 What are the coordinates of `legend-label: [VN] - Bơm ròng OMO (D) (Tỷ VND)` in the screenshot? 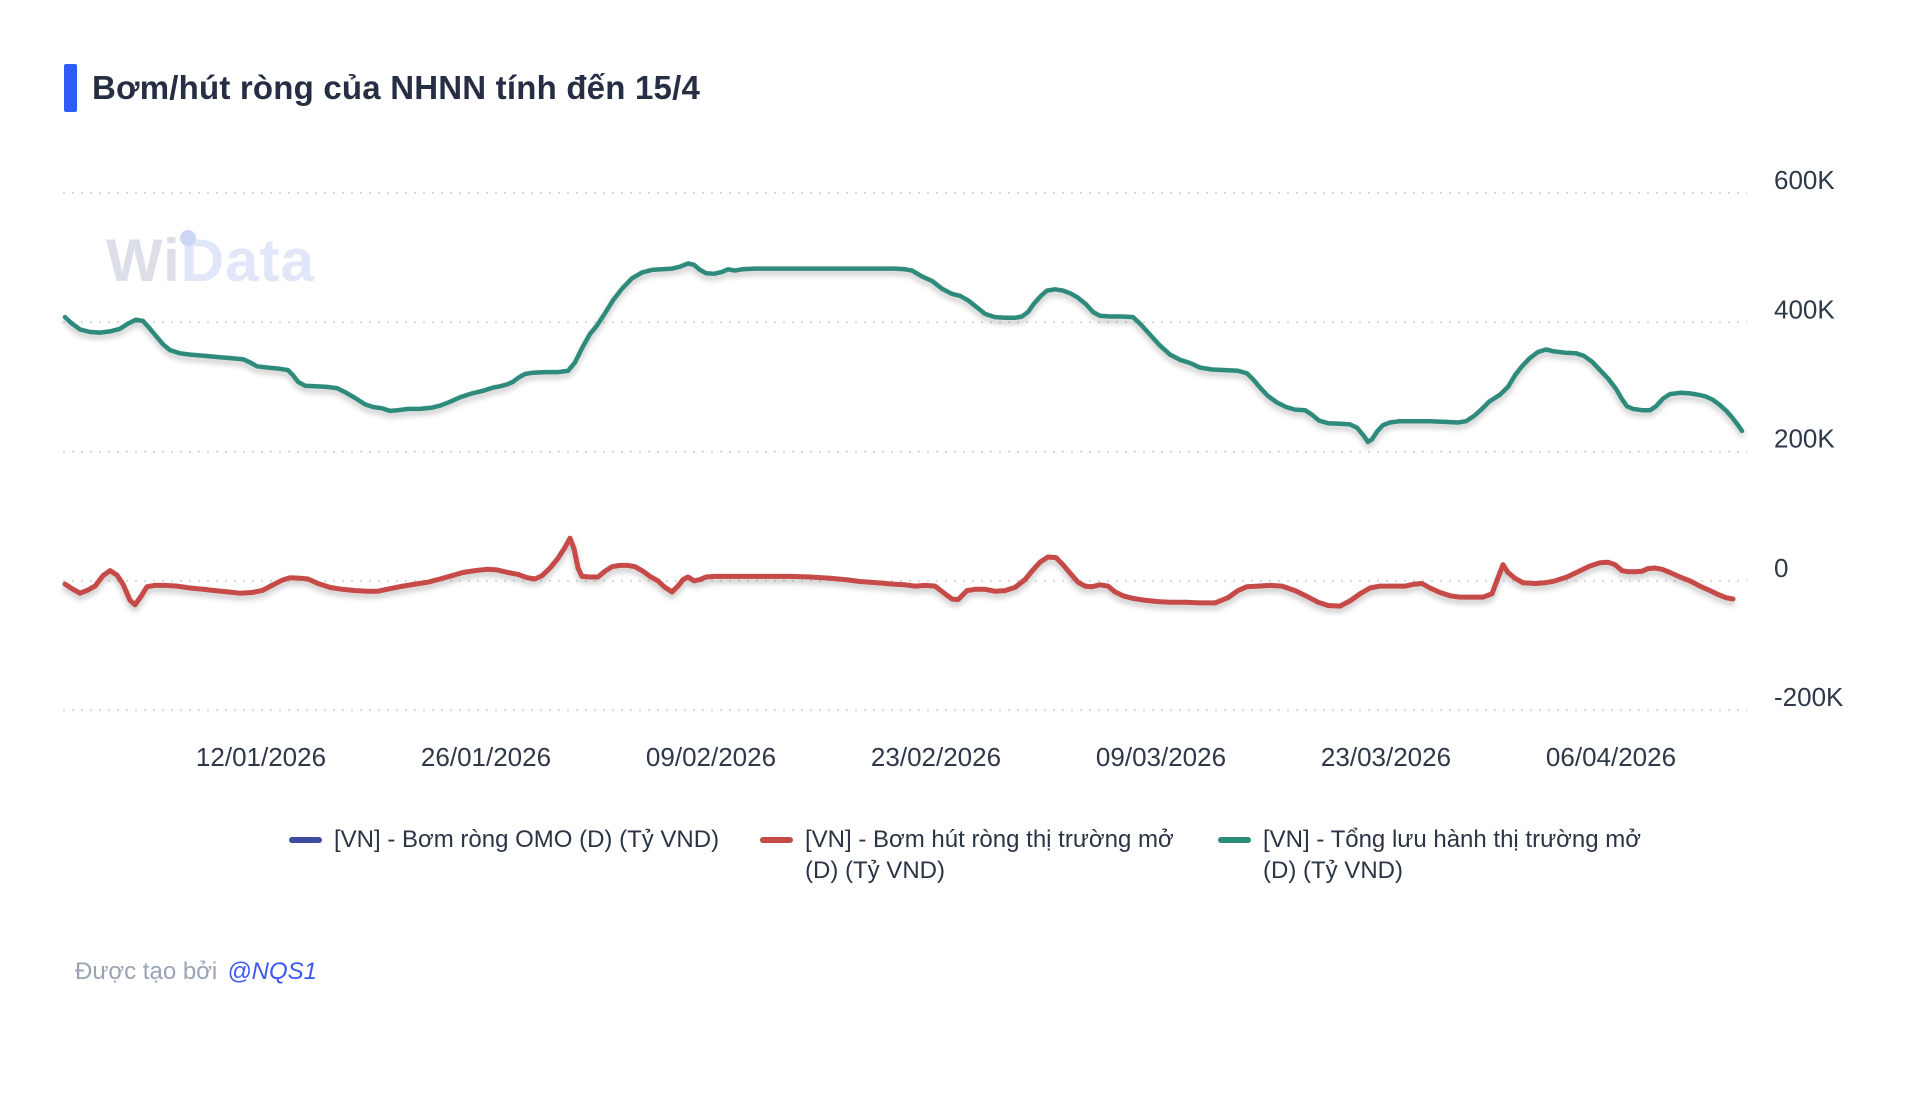 It's located at (526, 839).